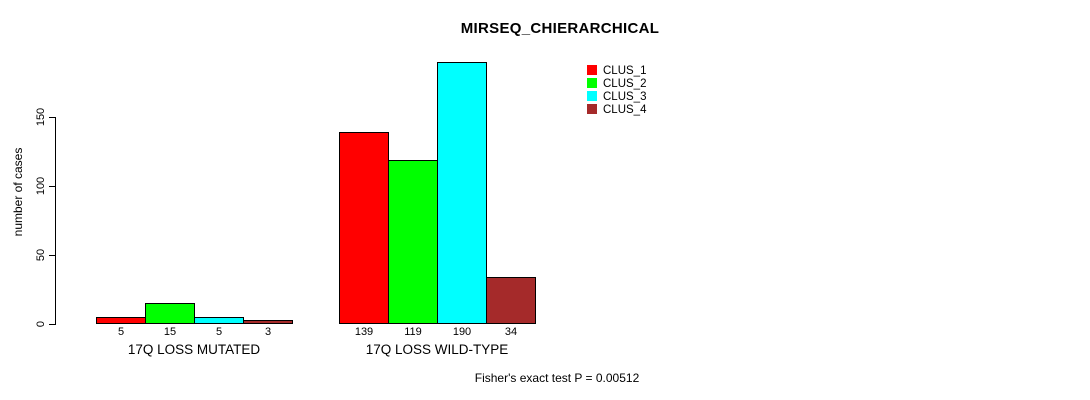  Describe the element at coordinates (55, 221) in the screenshot. I see `y-axis-line` at that location.